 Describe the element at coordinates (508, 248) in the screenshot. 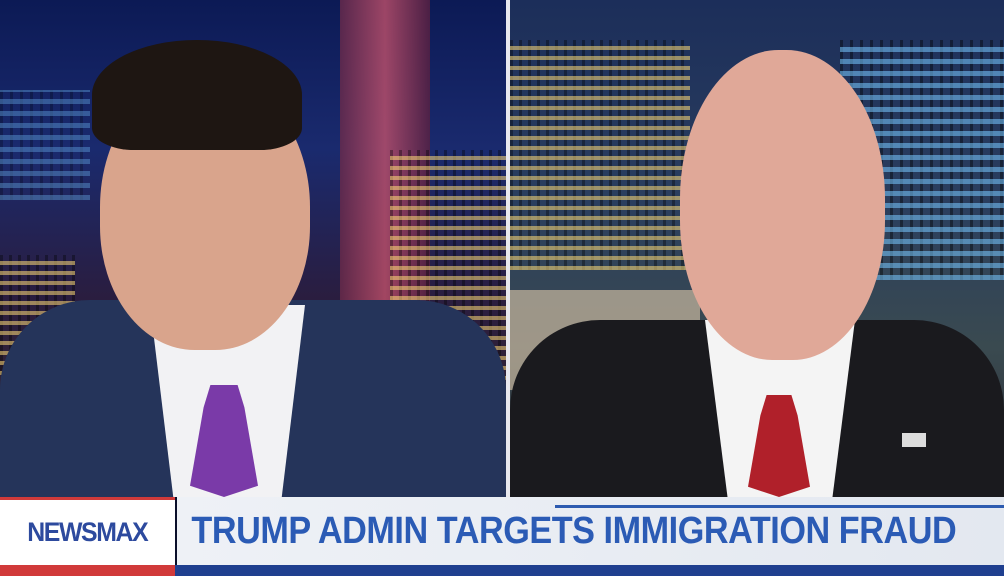

I see `pane-divider` at that location.